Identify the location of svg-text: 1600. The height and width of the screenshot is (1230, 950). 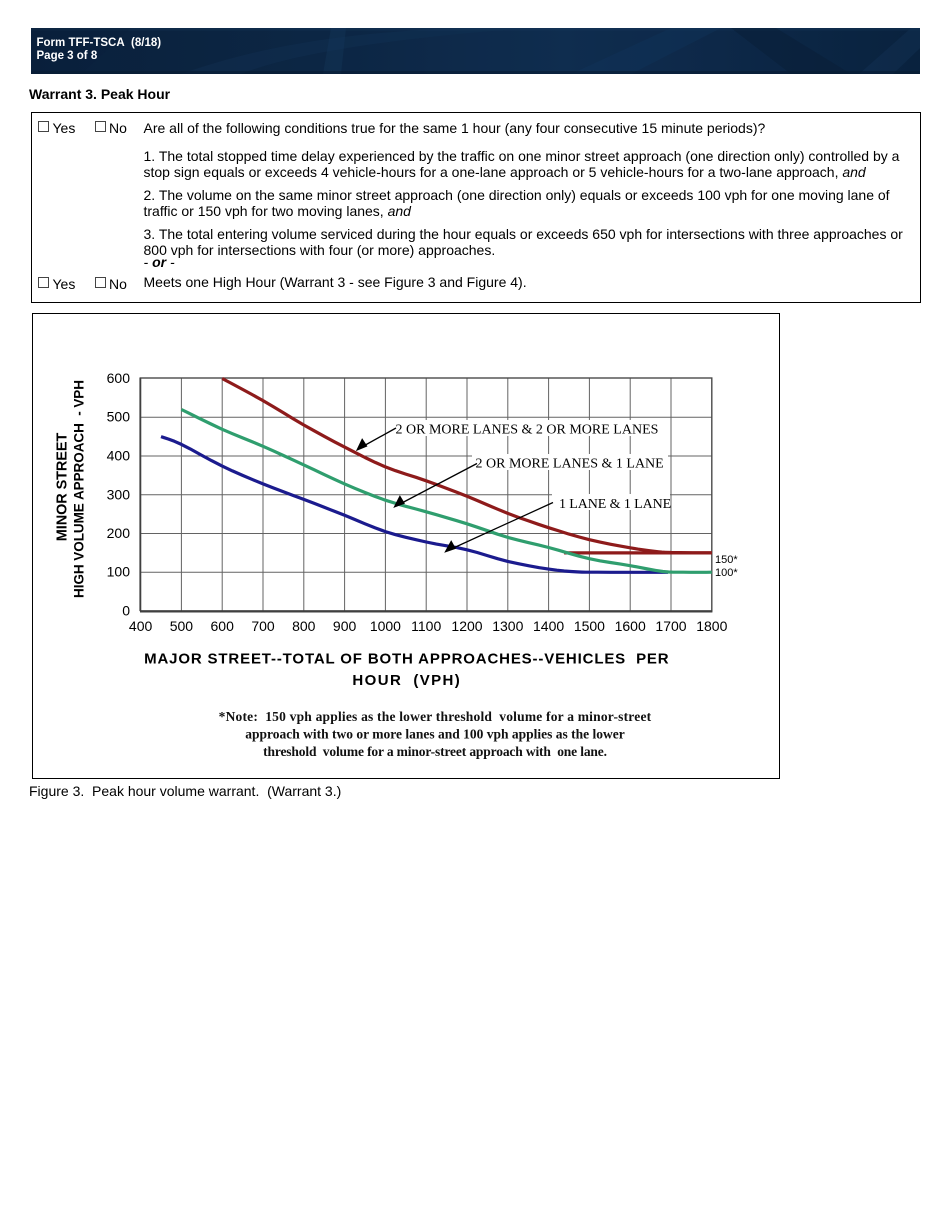
(630, 626).